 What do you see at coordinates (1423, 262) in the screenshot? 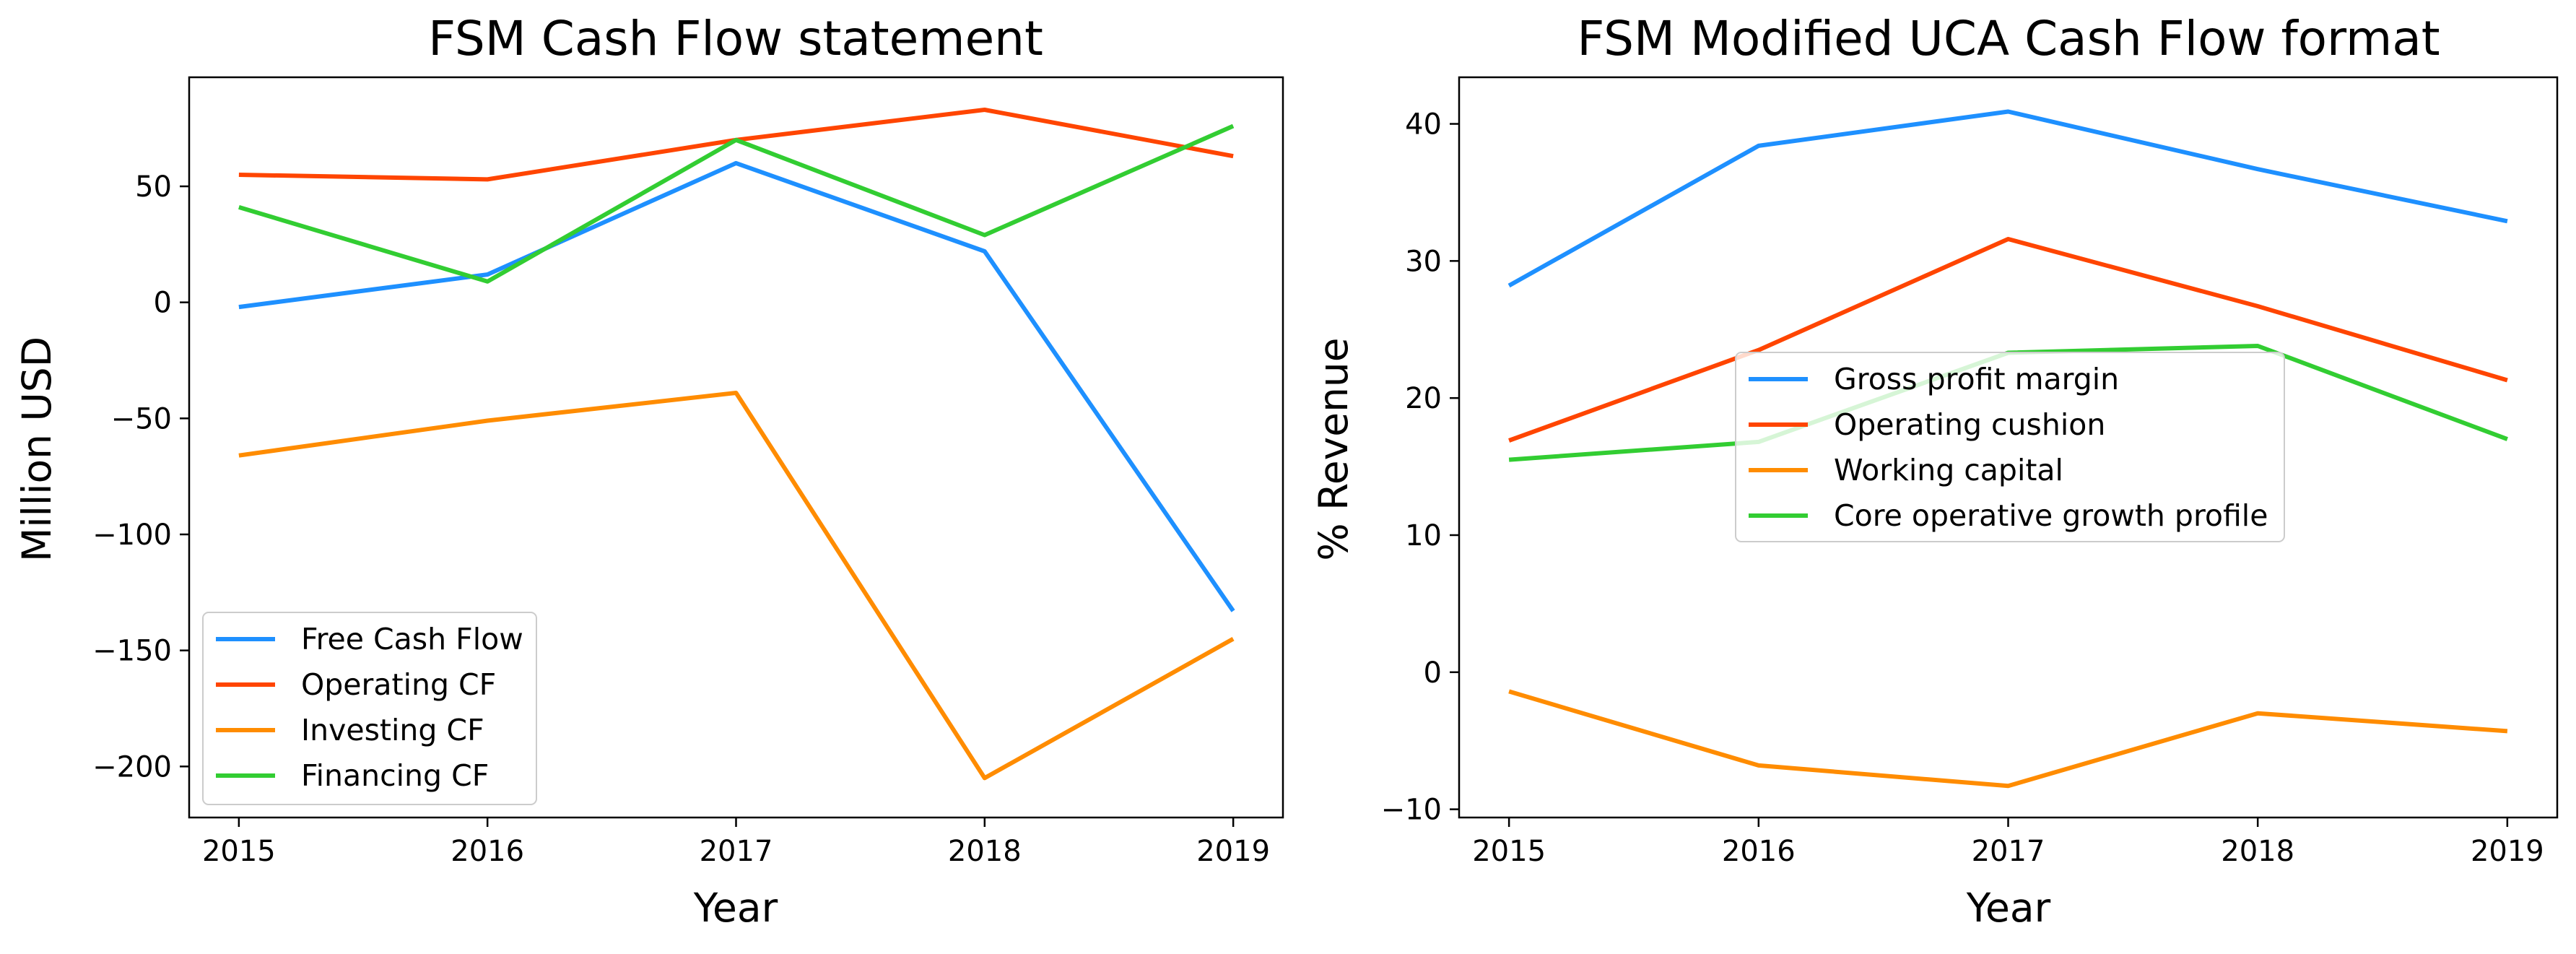
I see `y-tick-label: 30` at bounding box center [1423, 262].